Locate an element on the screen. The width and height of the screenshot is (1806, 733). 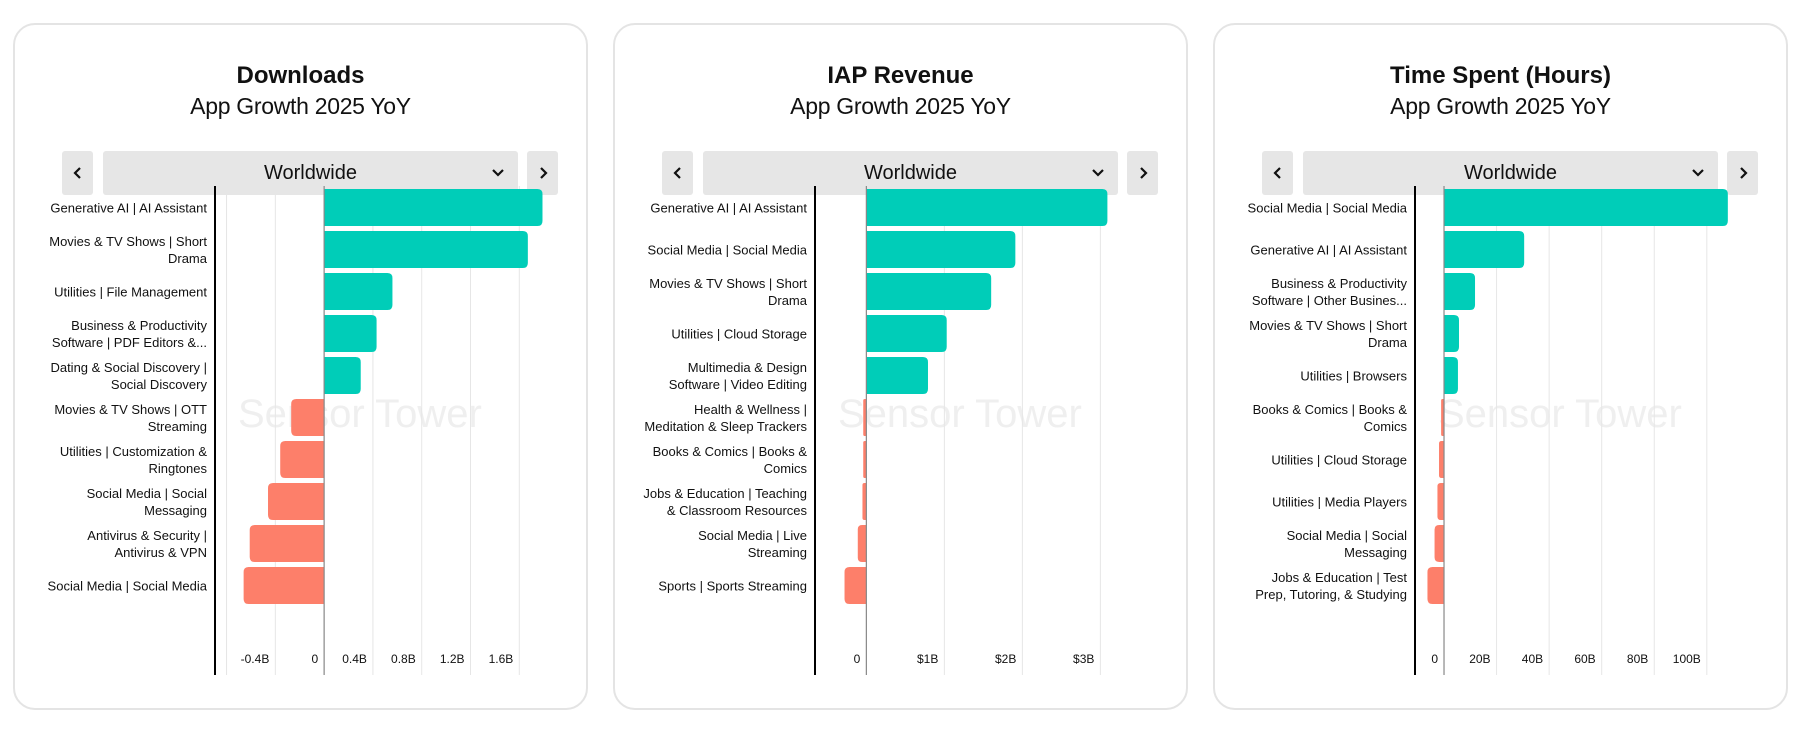
tick-label: -0.4B is located at coordinates (255, 659).